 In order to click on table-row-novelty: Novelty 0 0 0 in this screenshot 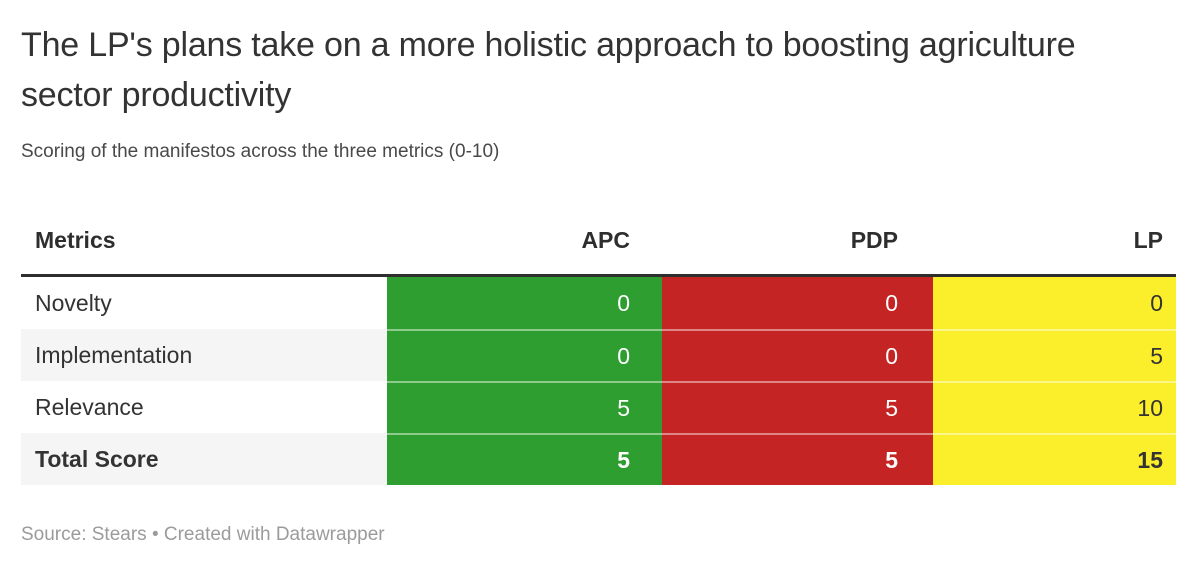, I will do `click(598, 303)`.